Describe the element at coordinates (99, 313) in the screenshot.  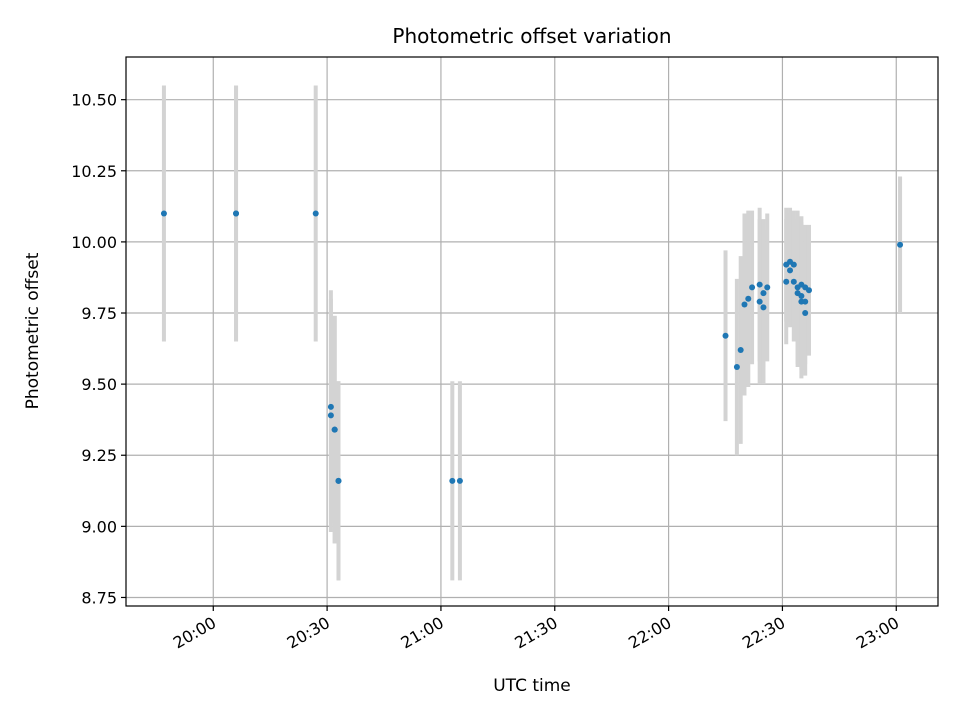
I see `y-tick-label: 9.75` at that location.